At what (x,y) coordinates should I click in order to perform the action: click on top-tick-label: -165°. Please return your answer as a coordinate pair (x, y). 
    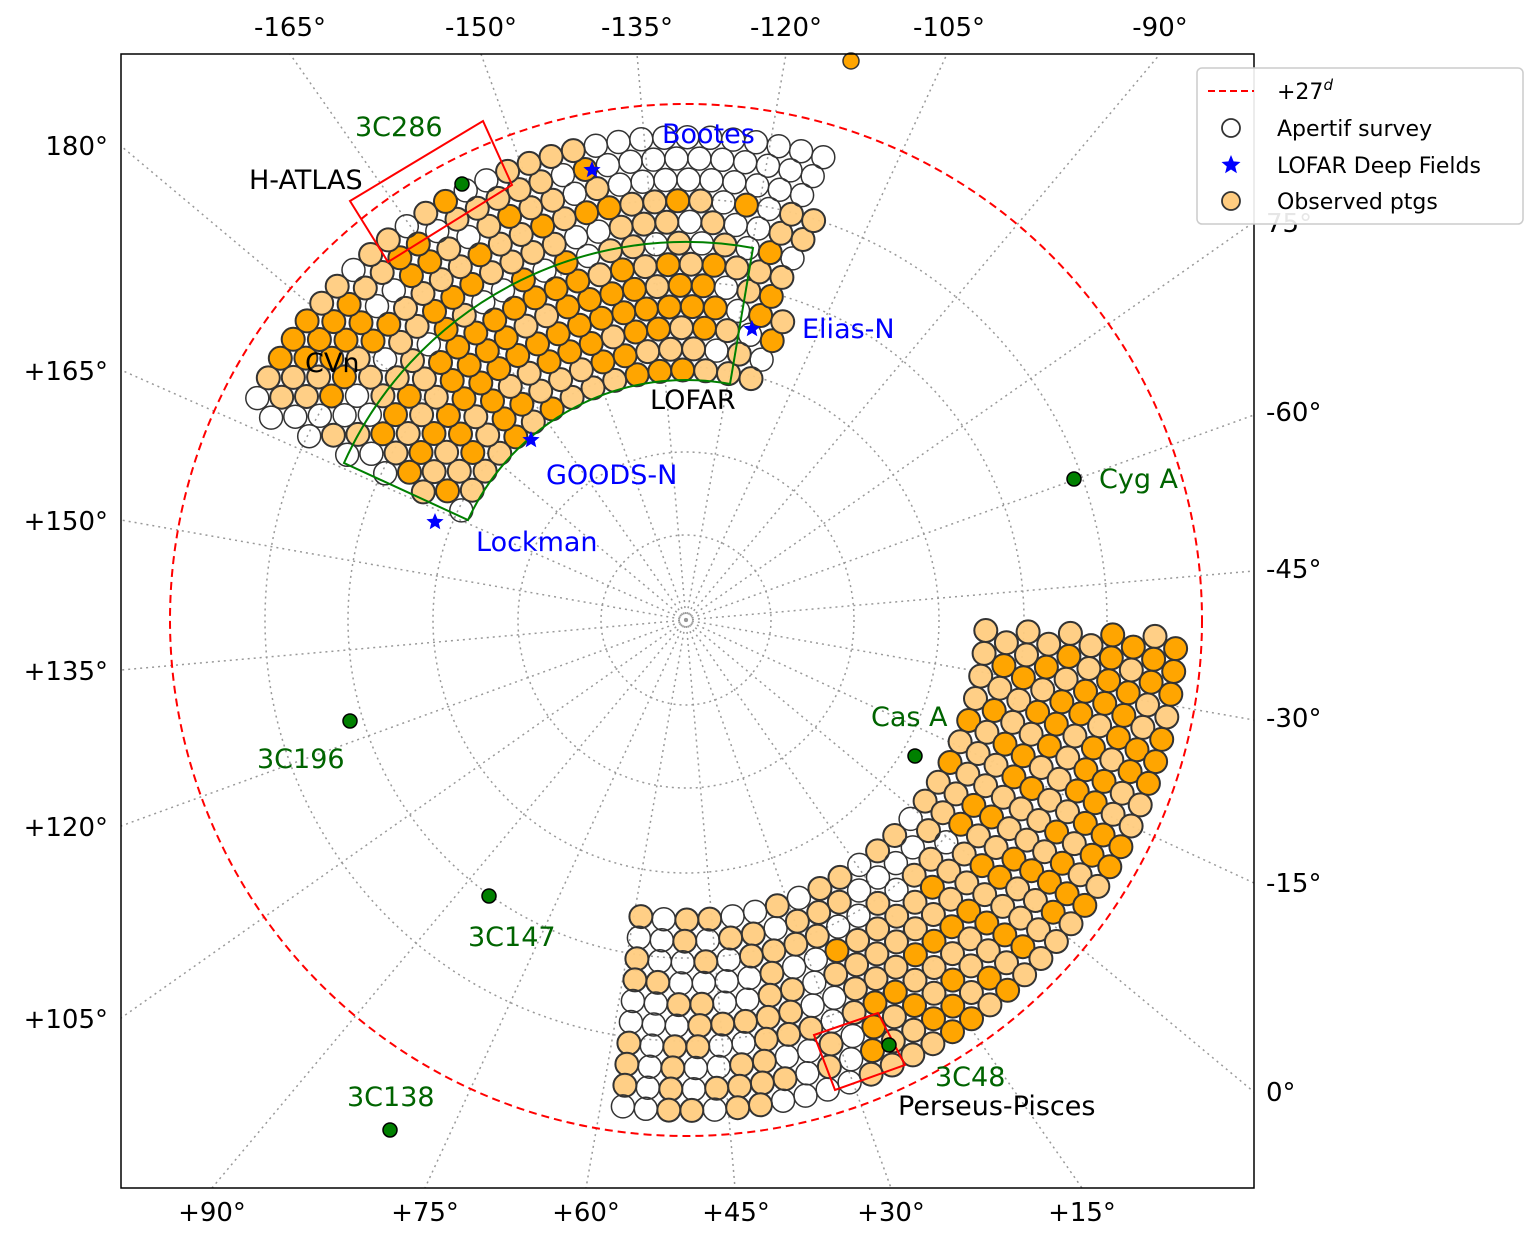
    Looking at the image, I should click on (290, 28).